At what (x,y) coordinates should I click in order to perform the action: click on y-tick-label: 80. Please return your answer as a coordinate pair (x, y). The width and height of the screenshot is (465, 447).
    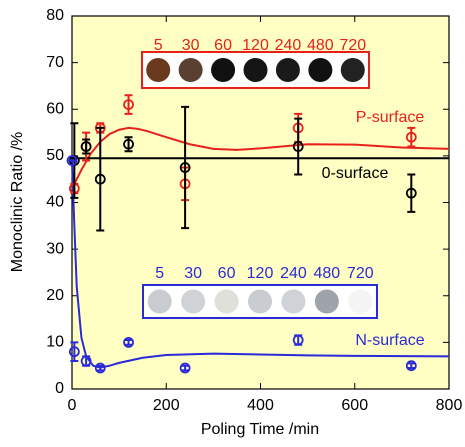
    Looking at the image, I should click on (55, 15).